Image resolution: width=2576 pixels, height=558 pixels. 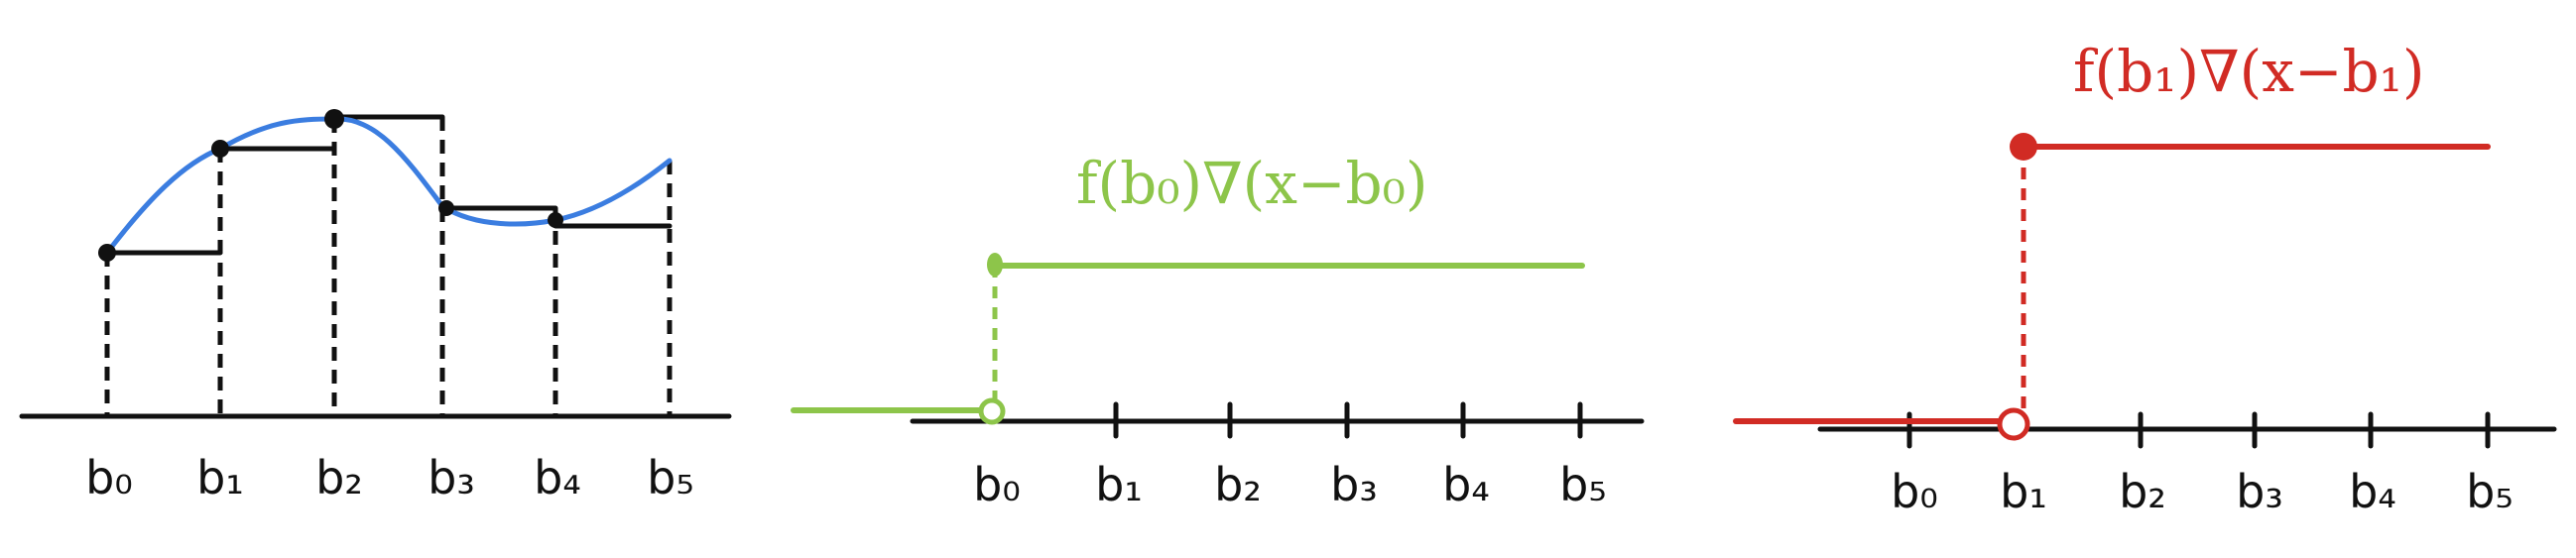 What do you see at coordinates (220, 149) in the screenshot?
I see `sample-point-b1` at bounding box center [220, 149].